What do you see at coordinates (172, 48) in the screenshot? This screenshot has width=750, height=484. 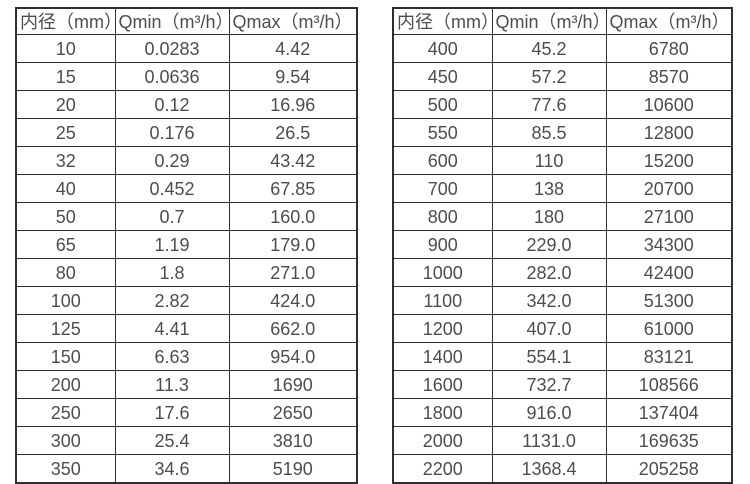 I see `table-cell: 0.0283` at bounding box center [172, 48].